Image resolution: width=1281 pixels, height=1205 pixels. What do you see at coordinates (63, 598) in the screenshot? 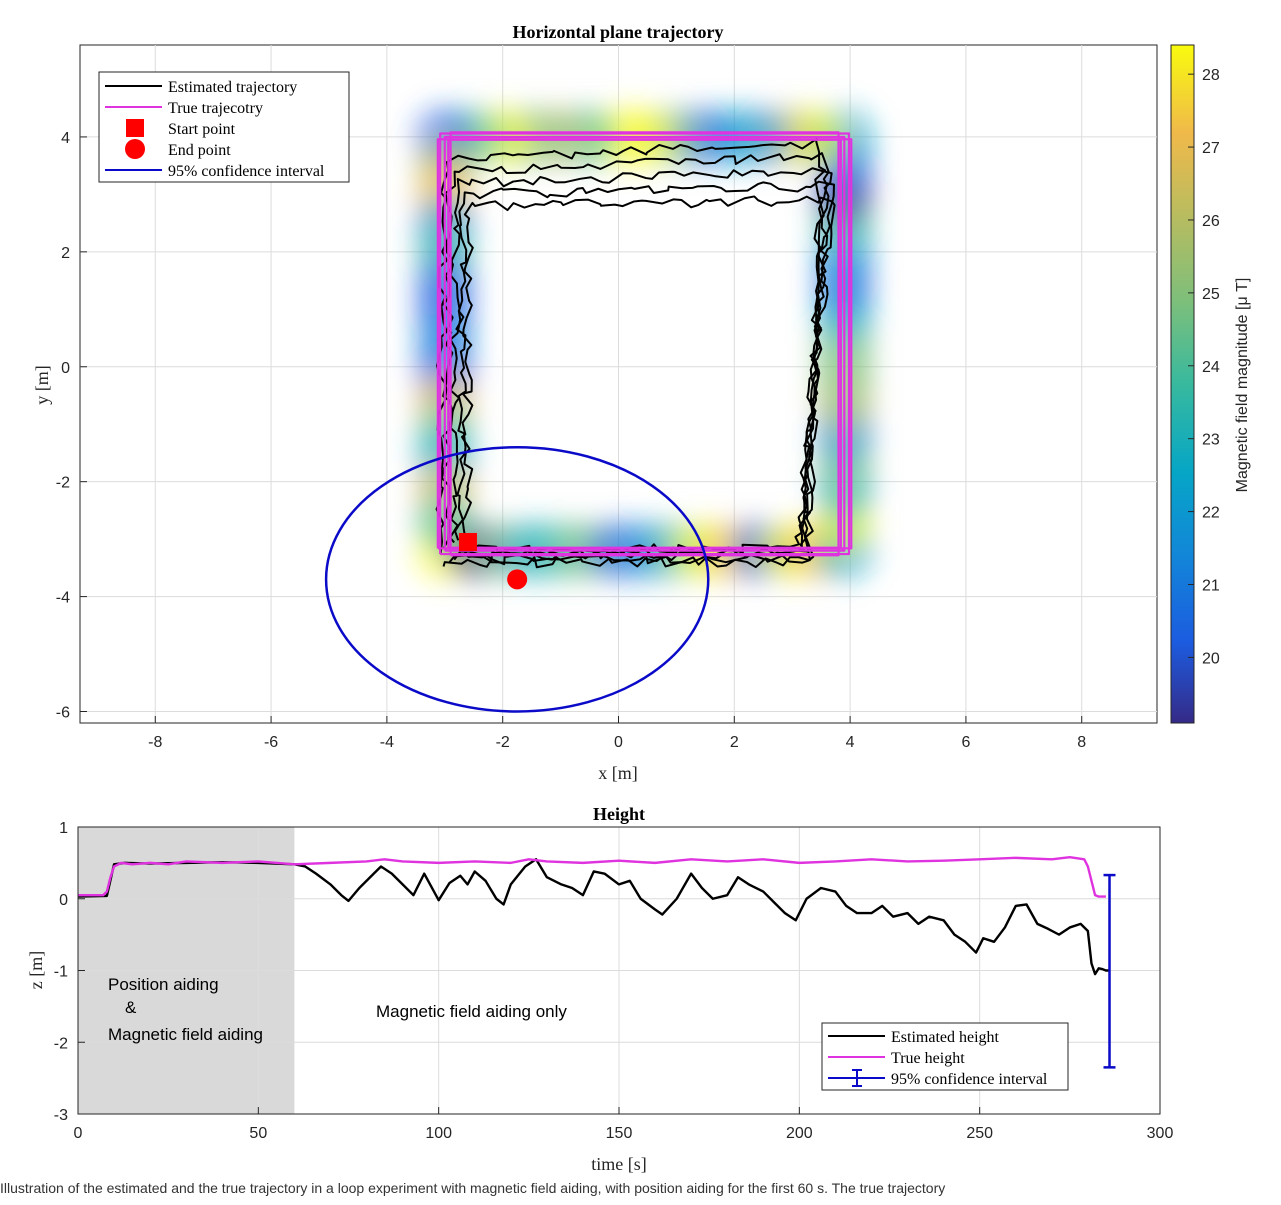
I see `y-tick-label: -4` at bounding box center [63, 598].